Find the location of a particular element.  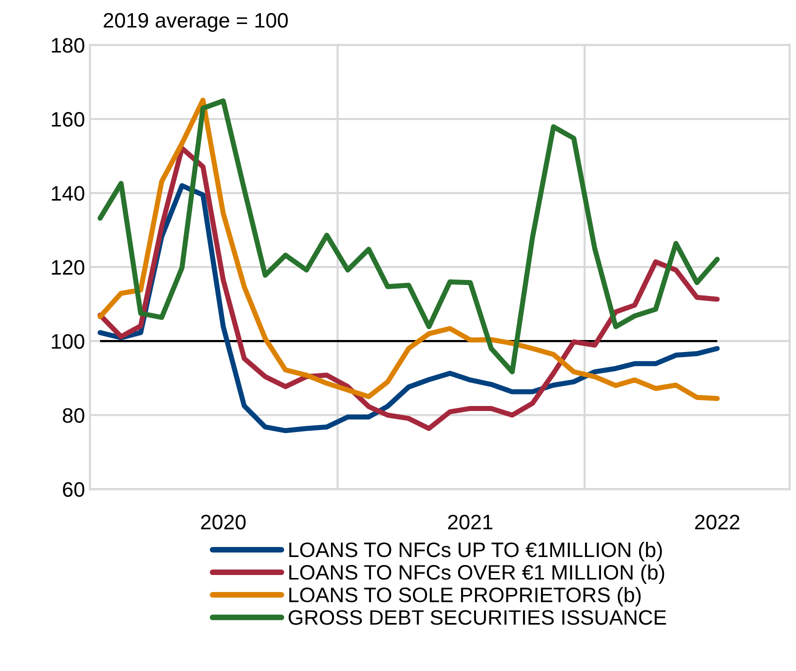

legend-label: LOANS TO NFCs OVER €1 MILLION (b) is located at coordinates (476, 574).